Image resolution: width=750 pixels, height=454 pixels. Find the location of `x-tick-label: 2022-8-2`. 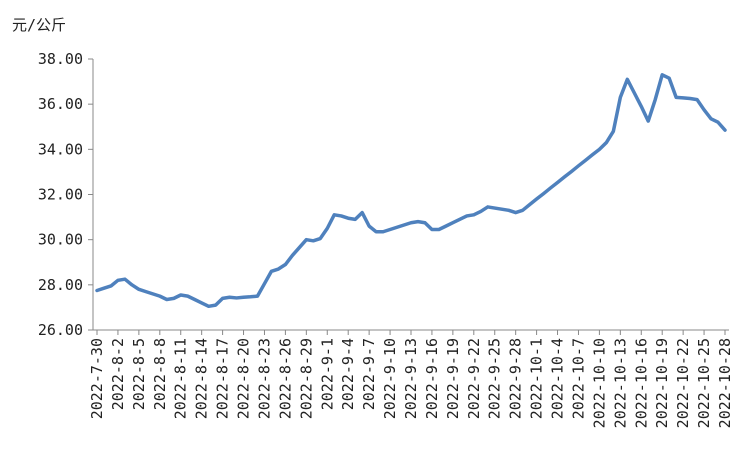

x-tick-label: 2022-8-2 is located at coordinates (118, 374).